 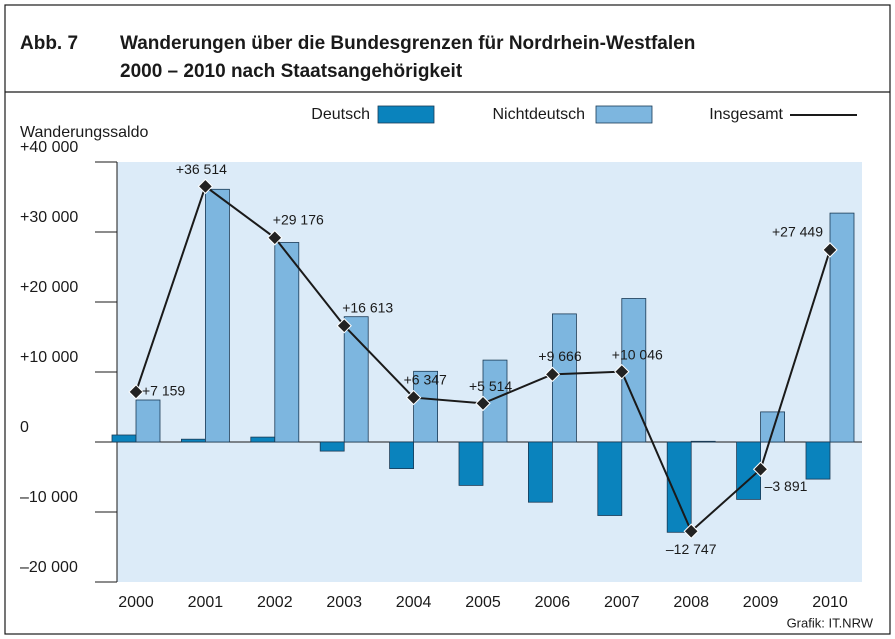 I want to click on value-label: +6 347, so click(x=425, y=379).